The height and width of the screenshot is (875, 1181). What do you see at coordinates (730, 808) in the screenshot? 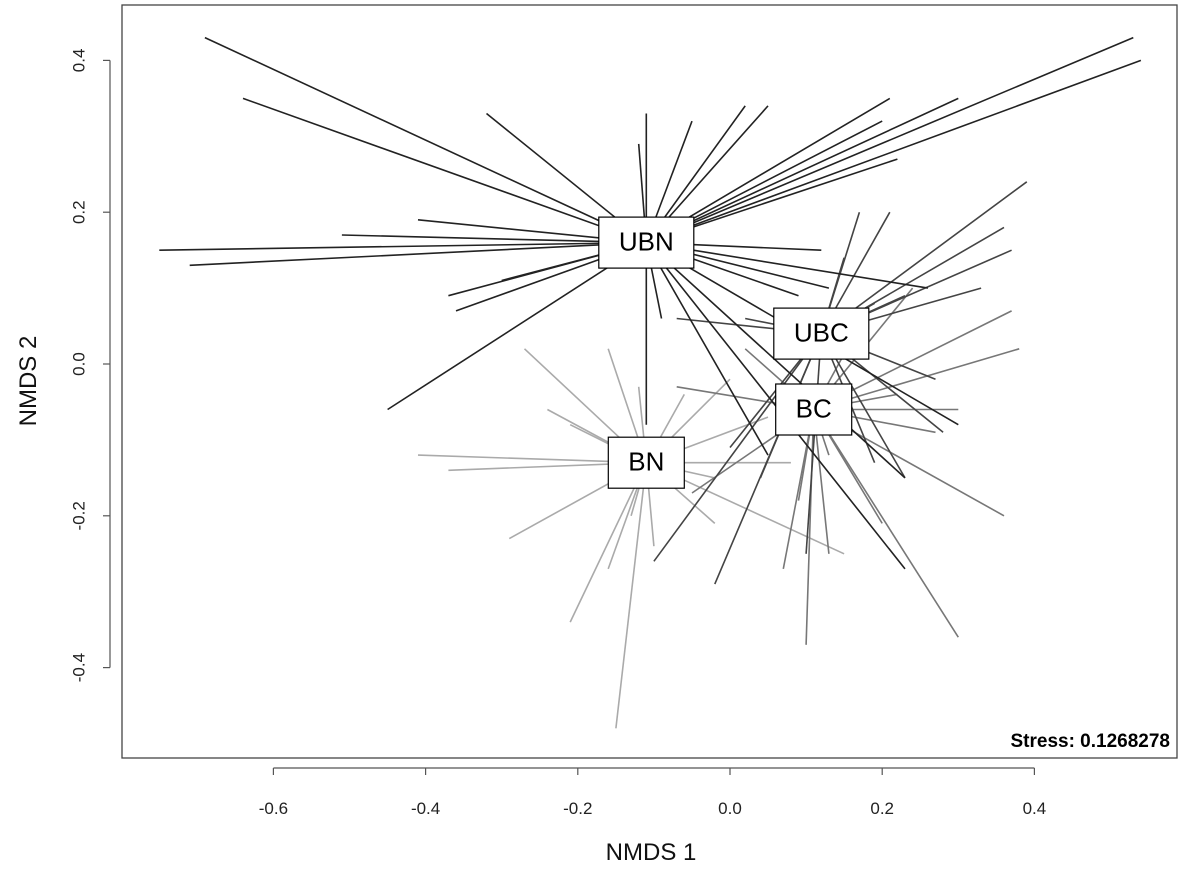
I see `x-tick-label-3: 0.0` at bounding box center [730, 808].